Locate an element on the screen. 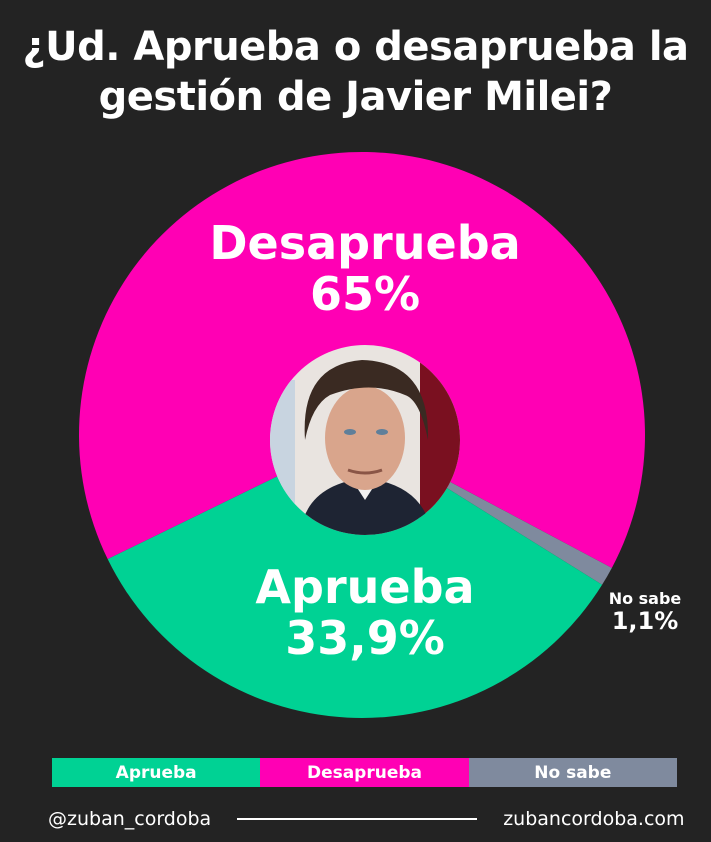  label-desaprueba: Desaprueba 65% is located at coordinates (365, 268).